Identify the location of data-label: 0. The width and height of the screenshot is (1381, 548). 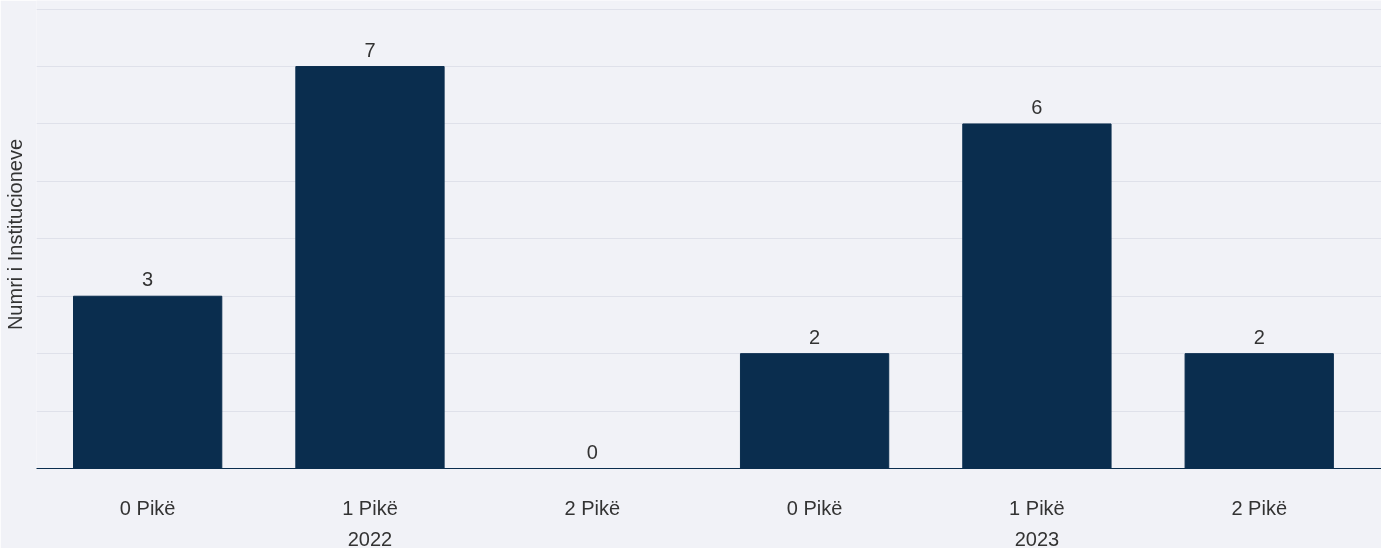
(592, 451).